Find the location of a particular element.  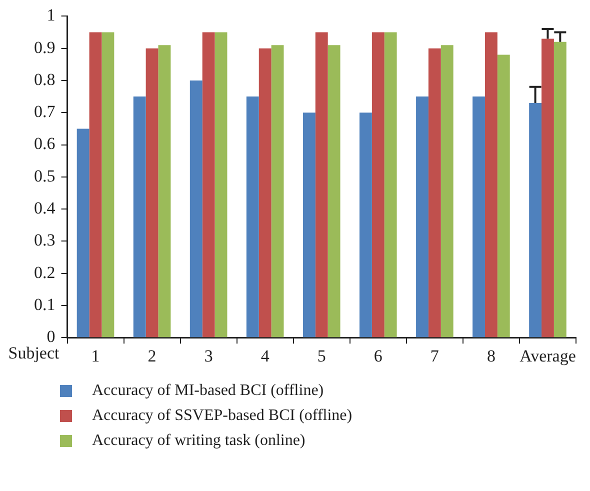

y-tick-label: 0.2 is located at coordinates (45, 272).